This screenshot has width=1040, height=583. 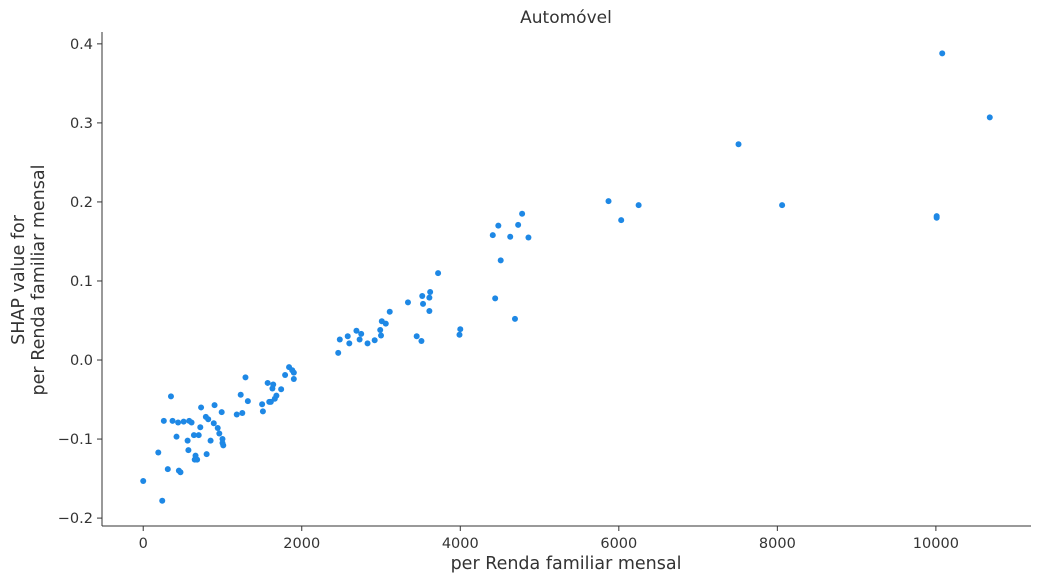 I want to click on x-tick-label: 10000, so click(x=936, y=544).